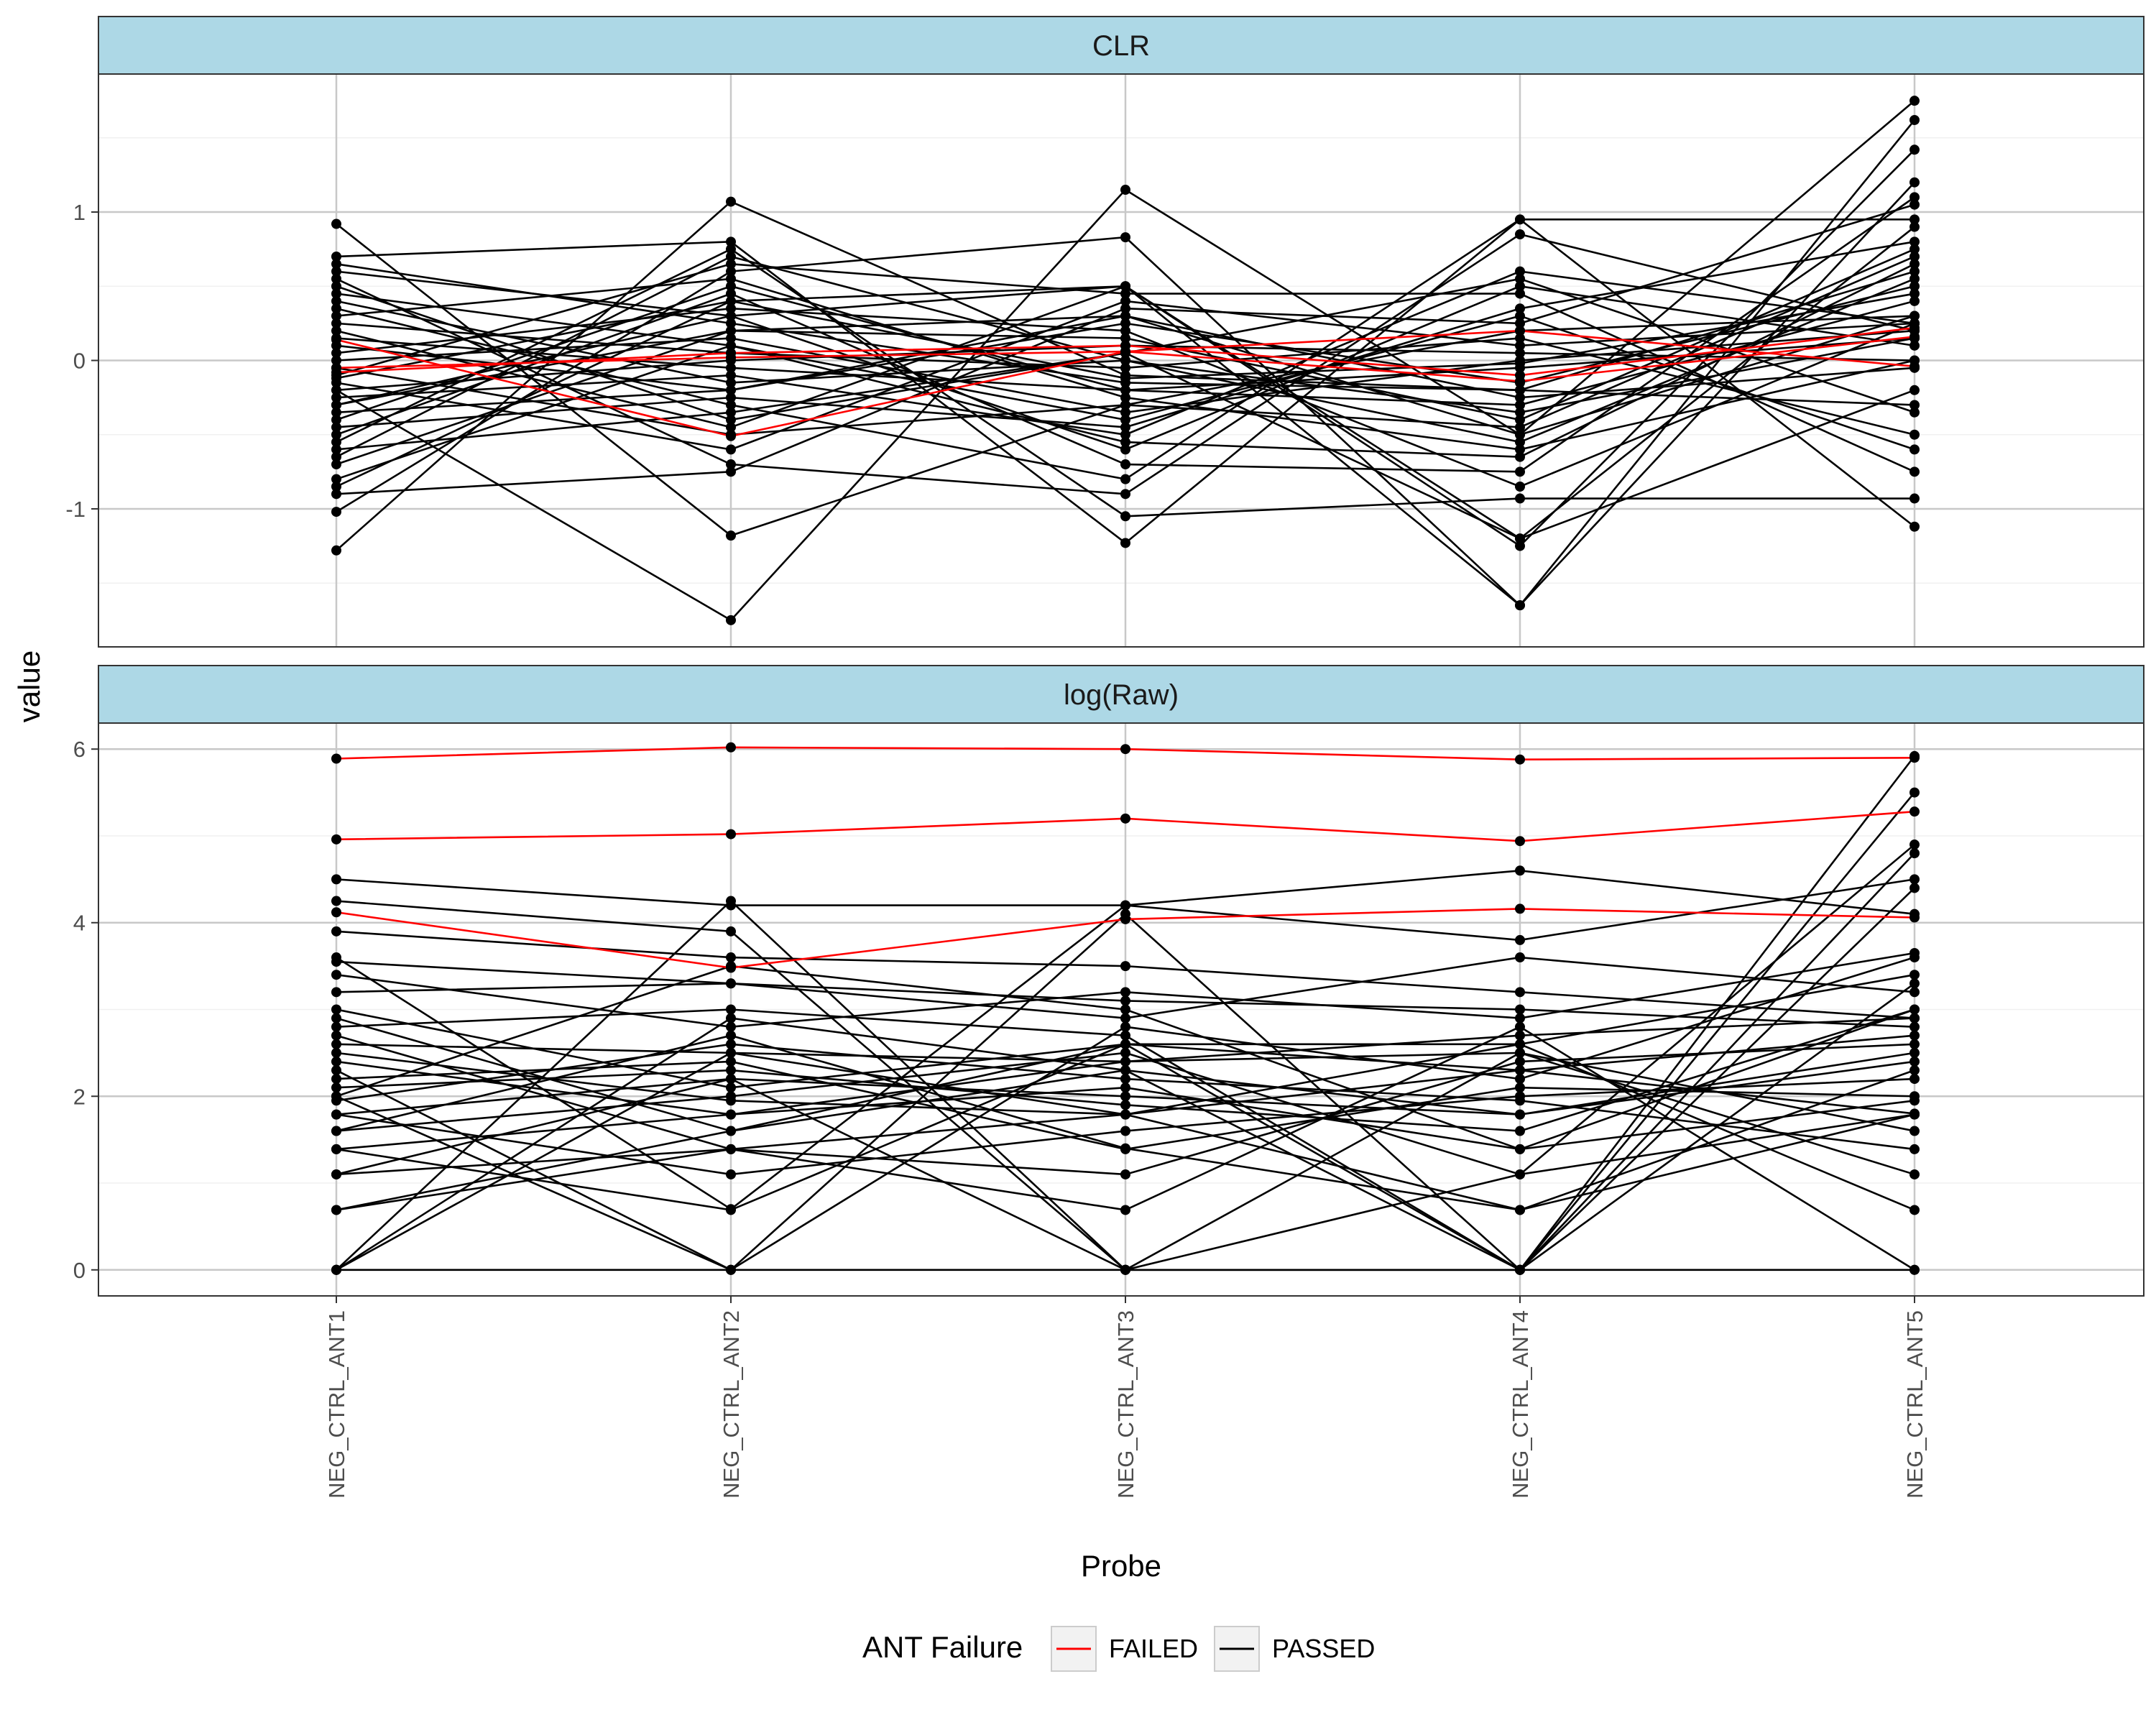 The image size is (2156, 1725). What do you see at coordinates (29, 686) in the screenshot?
I see `y-axis-title: value` at bounding box center [29, 686].